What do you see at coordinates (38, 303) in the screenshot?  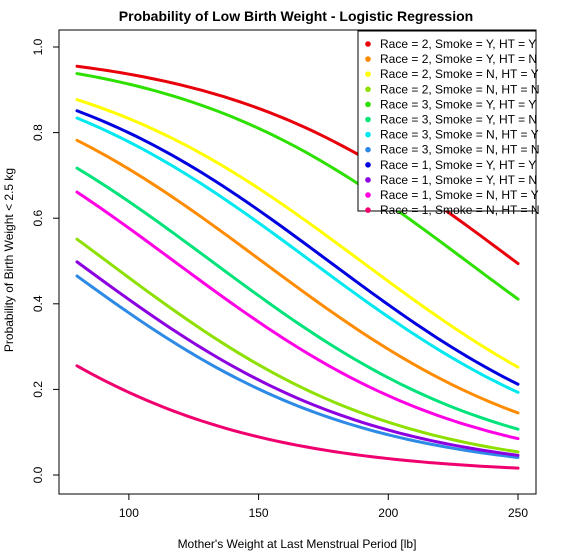 I see `y-tick-label: 0.4` at bounding box center [38, 303].